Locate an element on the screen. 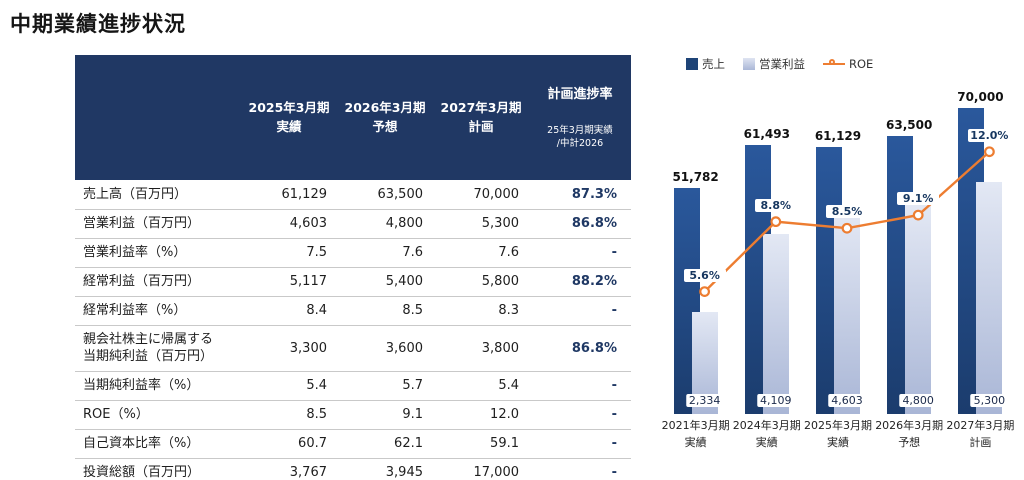 This screenshot has width=1024, height=480. category-label: 2026年3月期 予想 is located at coordinates (909, 434).